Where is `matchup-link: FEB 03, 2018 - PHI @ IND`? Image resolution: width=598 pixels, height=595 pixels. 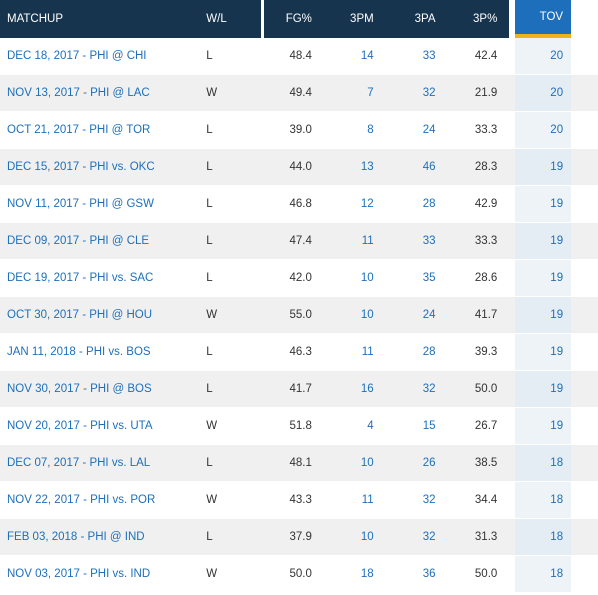 matchup-link: FEB 03, 2018 - PHI @ IND is located at coordinates (76, 537).